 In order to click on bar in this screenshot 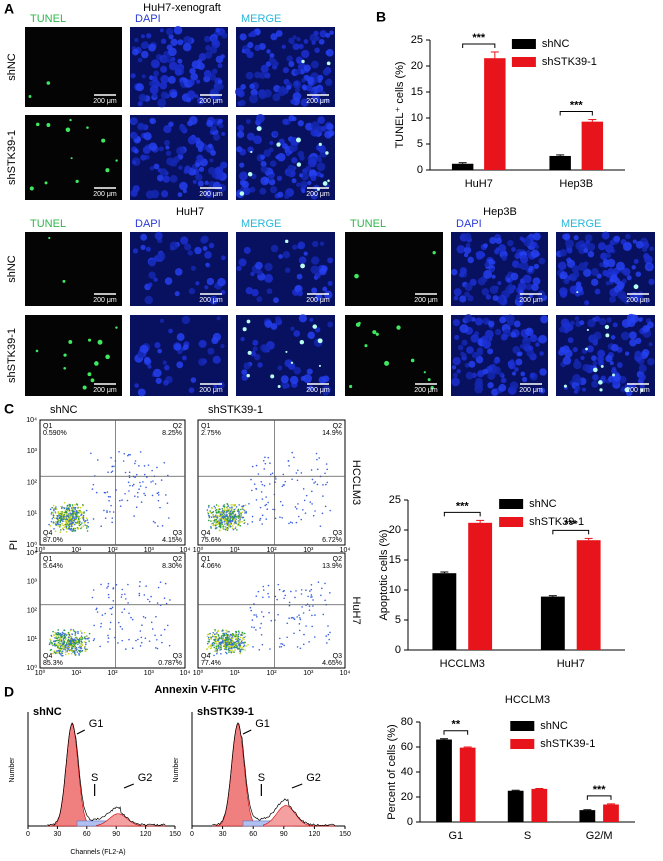, I will do `click(611, 813)`.